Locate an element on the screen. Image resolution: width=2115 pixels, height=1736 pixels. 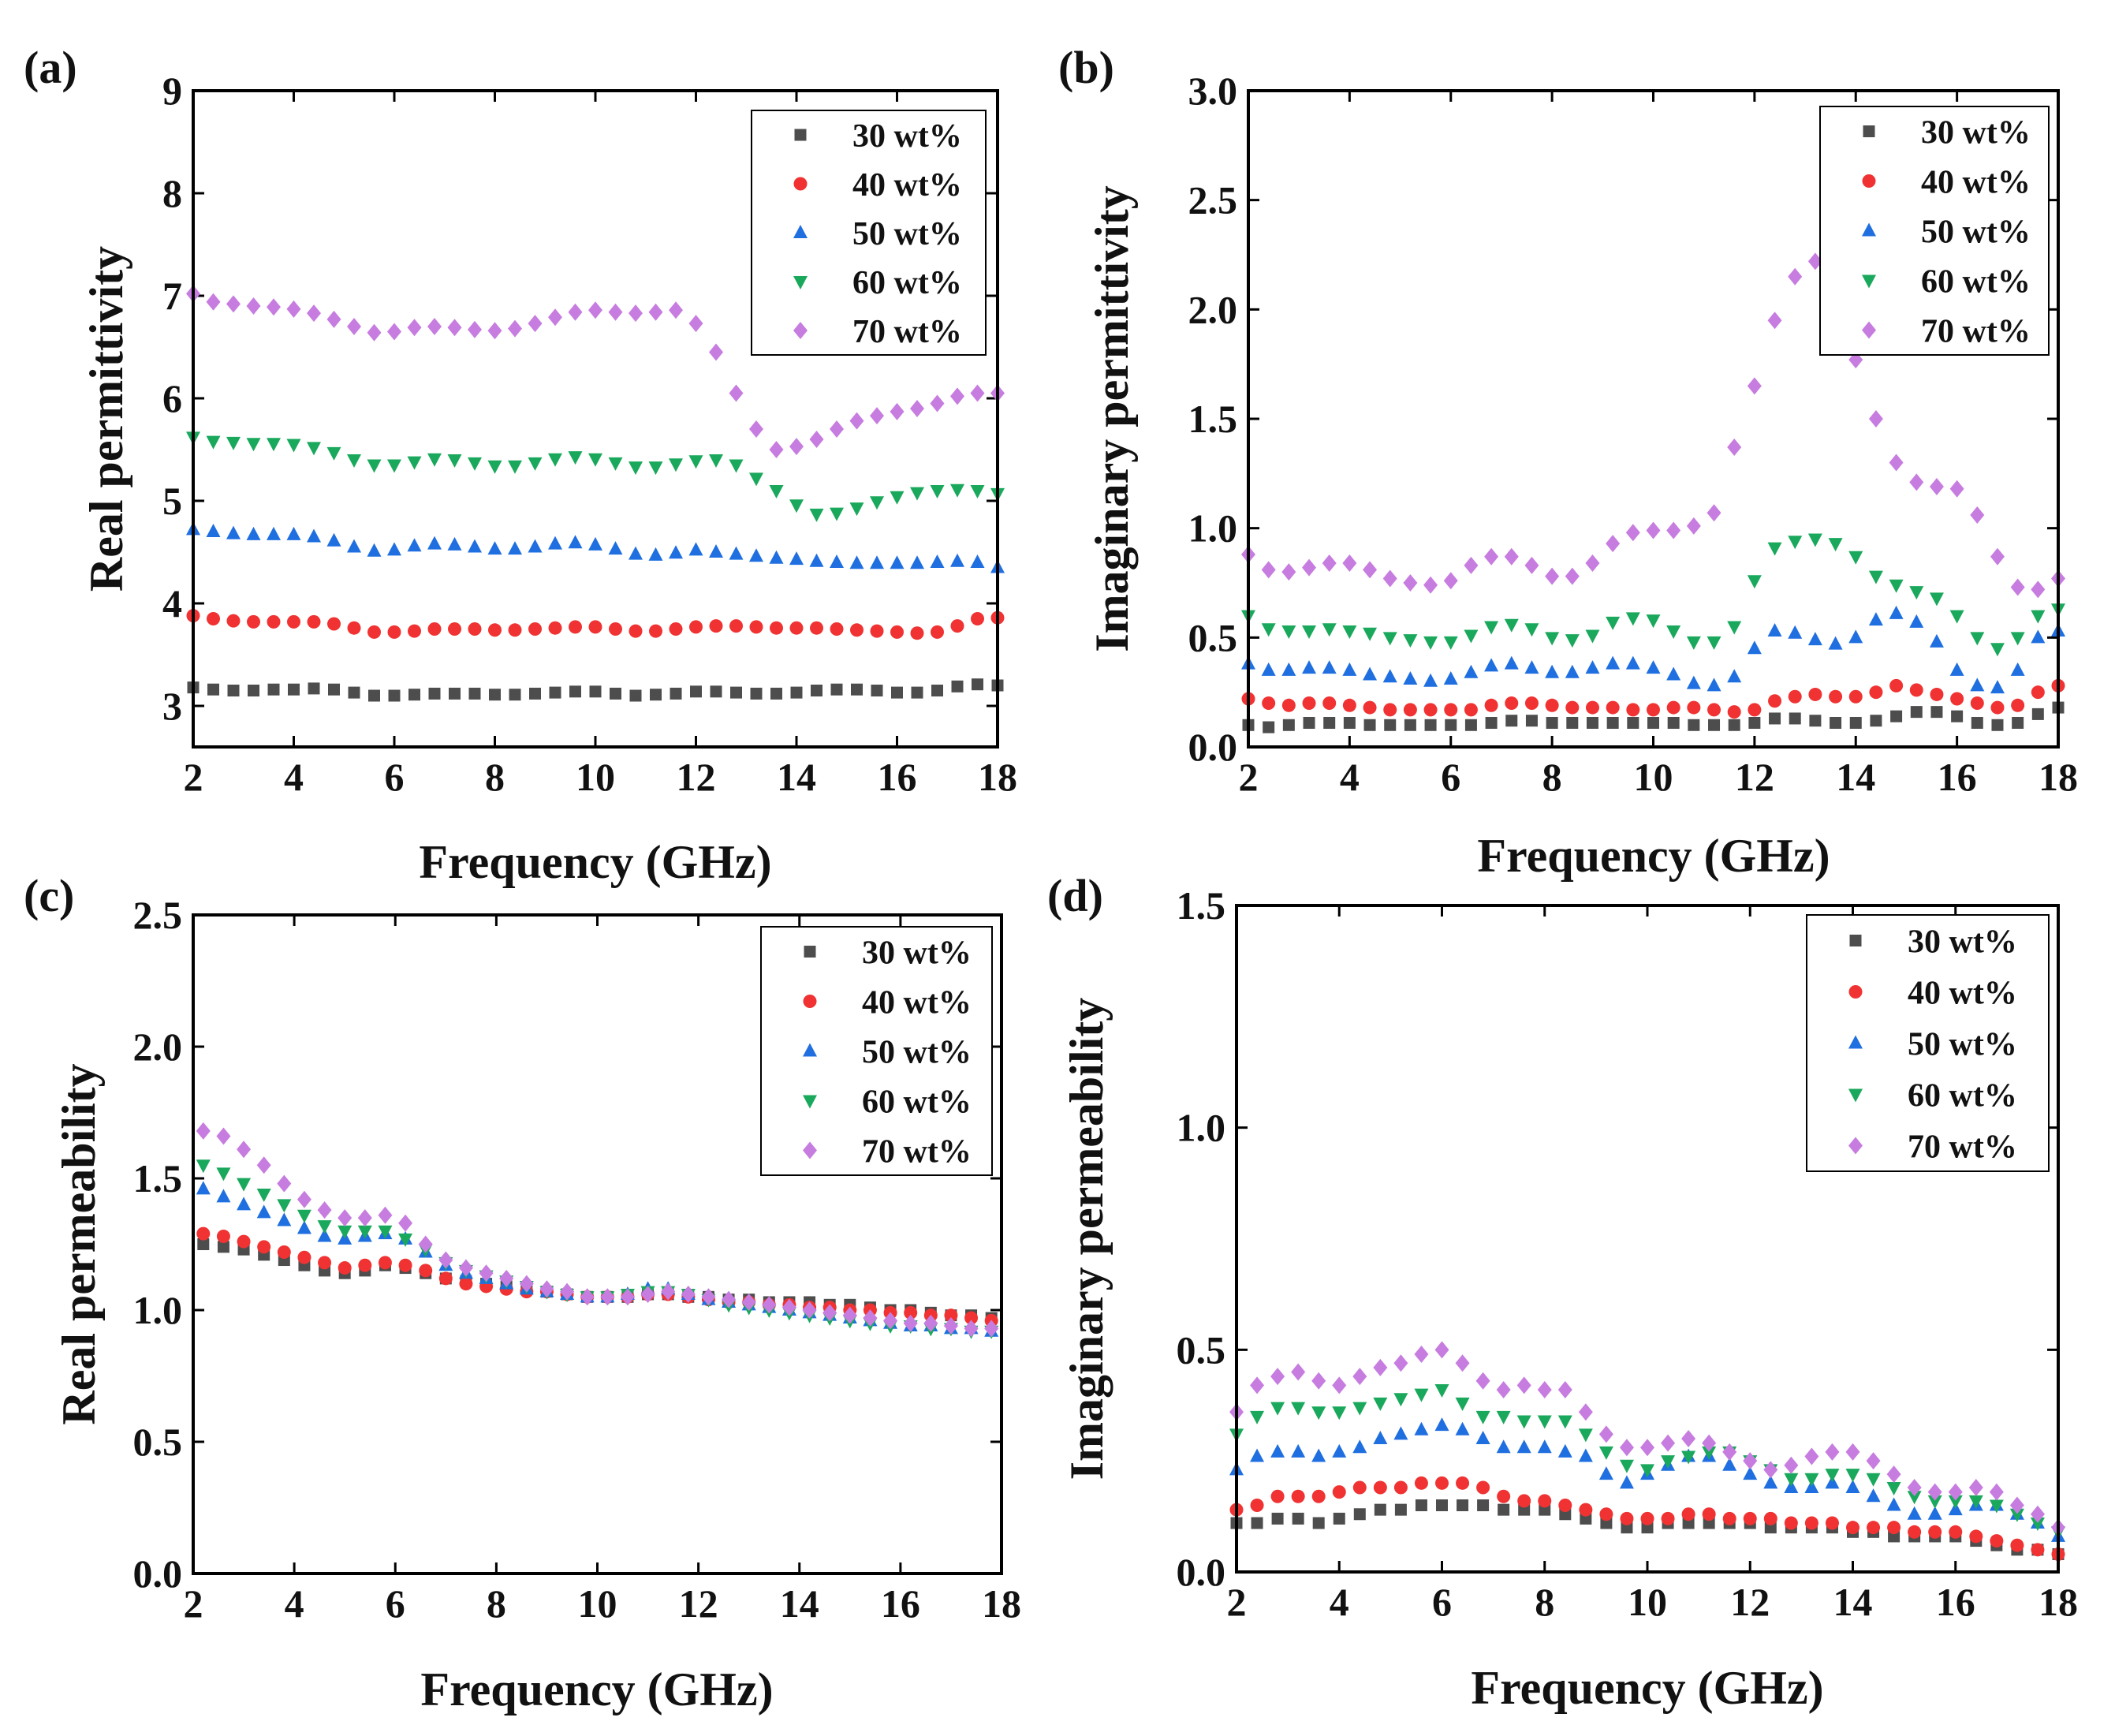
x-tick-label: 2 is located at coordinates (194, 777).